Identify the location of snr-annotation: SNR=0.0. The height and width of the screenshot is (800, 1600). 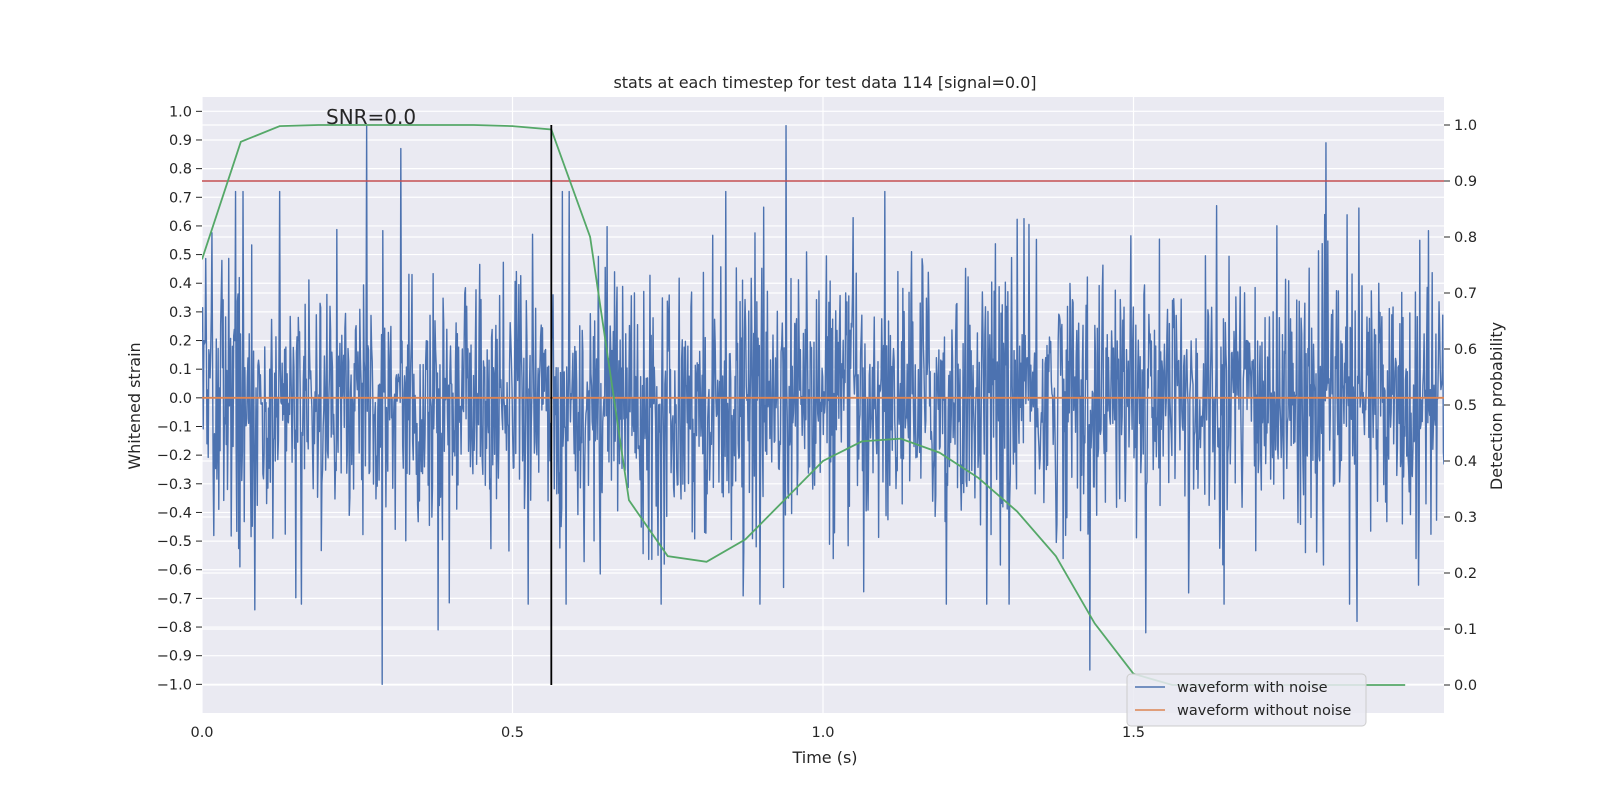
(371, 117).